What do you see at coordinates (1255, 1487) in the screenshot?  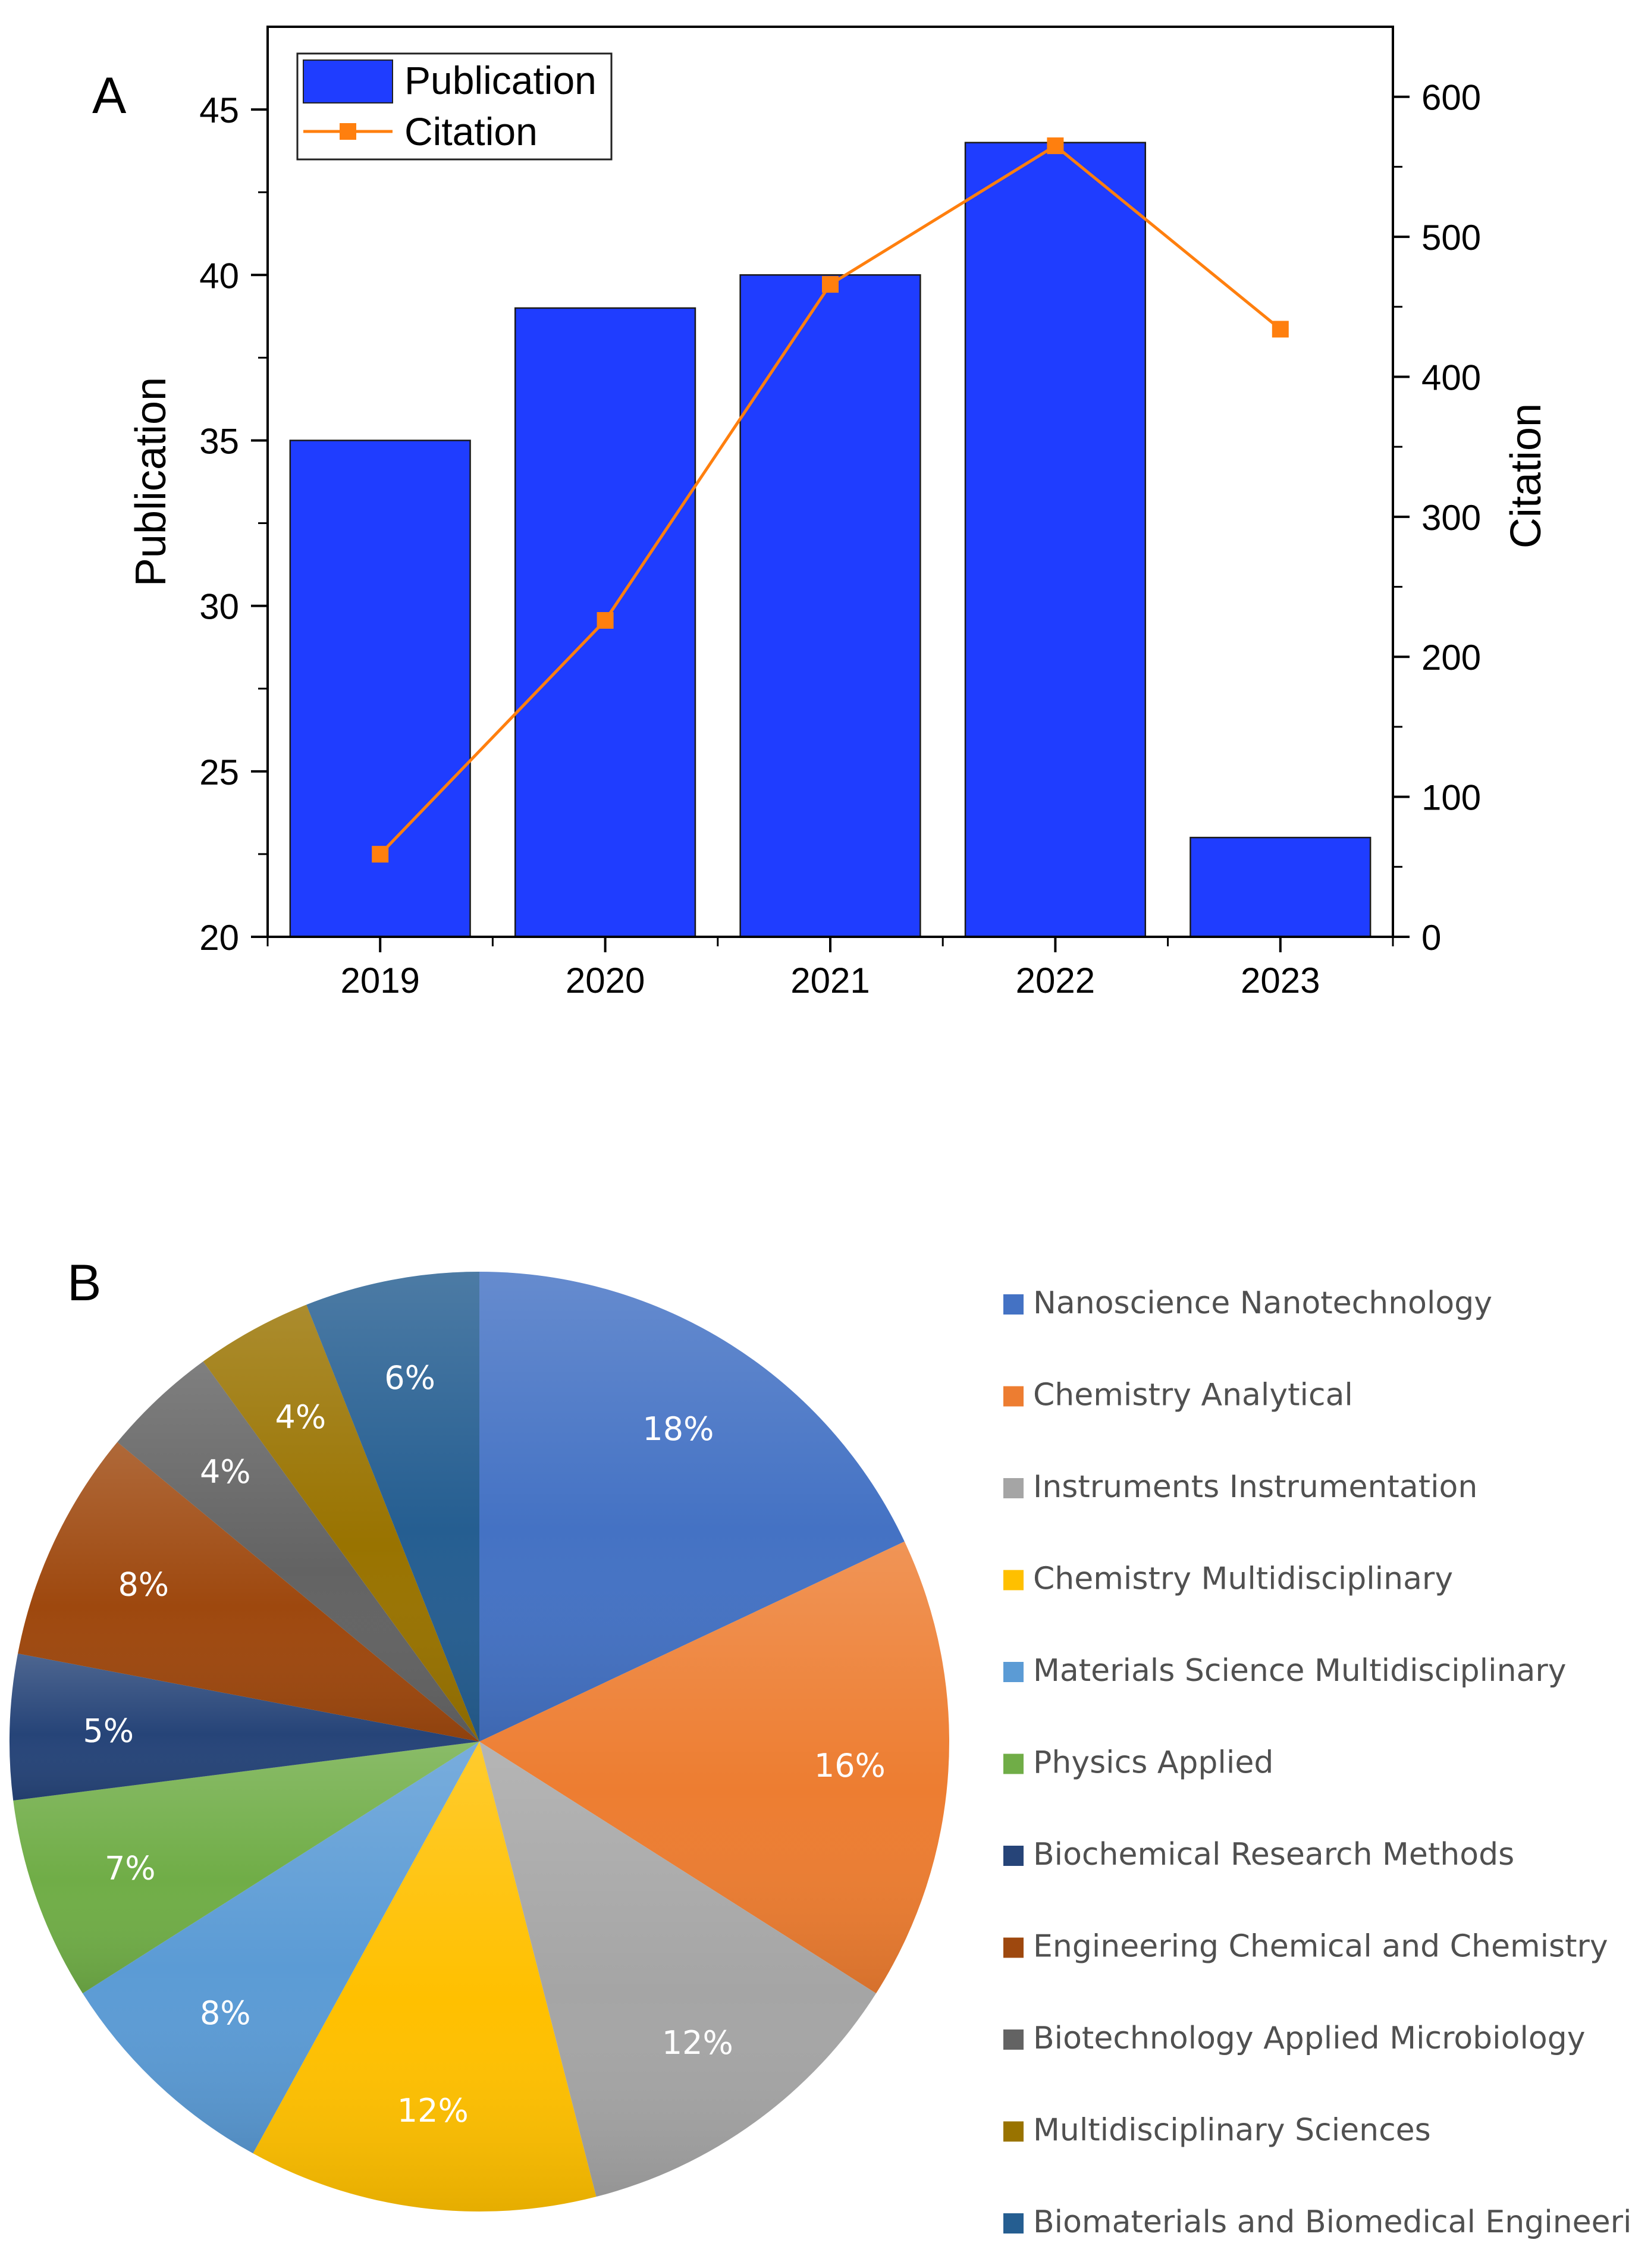 I see `legend-label: Instruments Instrumentation` at bounding box center [1255, 1487].